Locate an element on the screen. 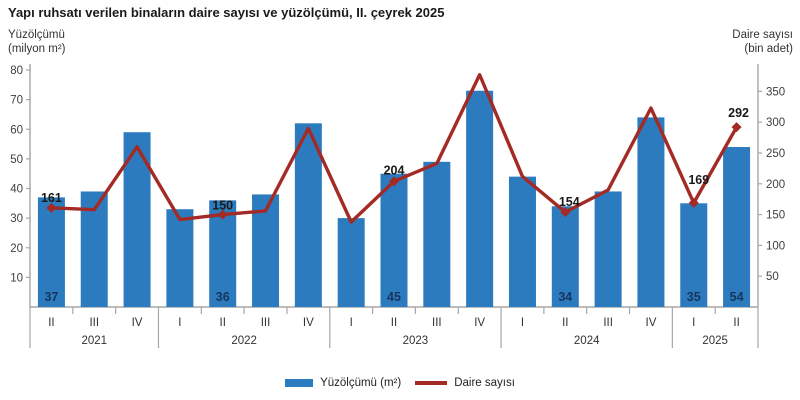 This screenshot has width=800, height=400. left-axis-tick-label: 80 is located at coordinates (16, 71).